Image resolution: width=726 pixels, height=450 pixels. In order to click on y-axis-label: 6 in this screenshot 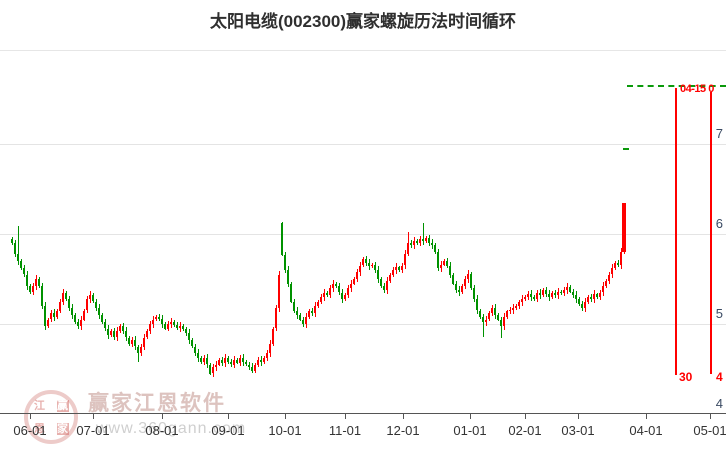, I will do `click(719, 223)`.